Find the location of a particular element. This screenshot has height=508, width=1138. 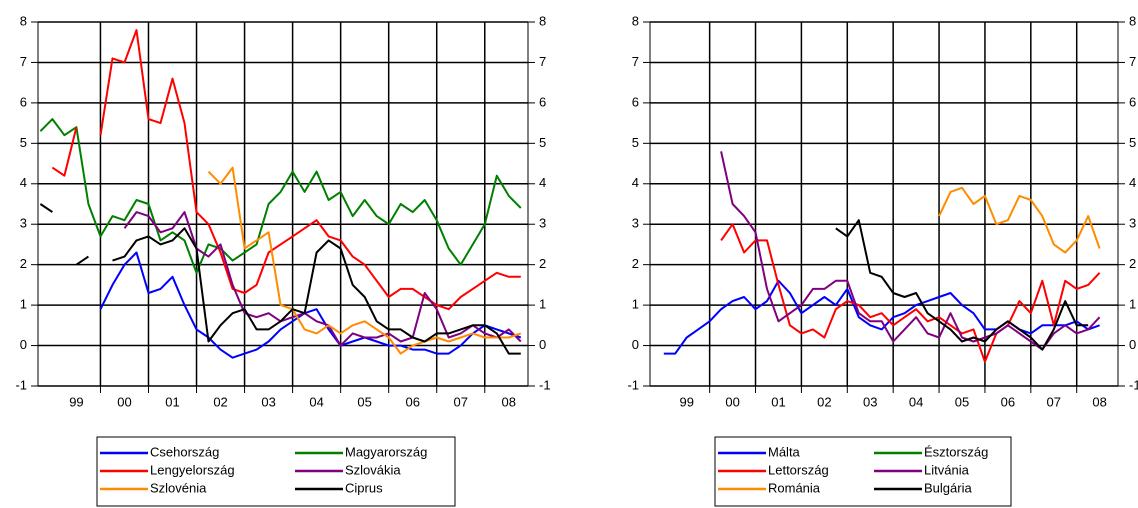

legend-label: Magyarország is located at coordinates (386, 451).